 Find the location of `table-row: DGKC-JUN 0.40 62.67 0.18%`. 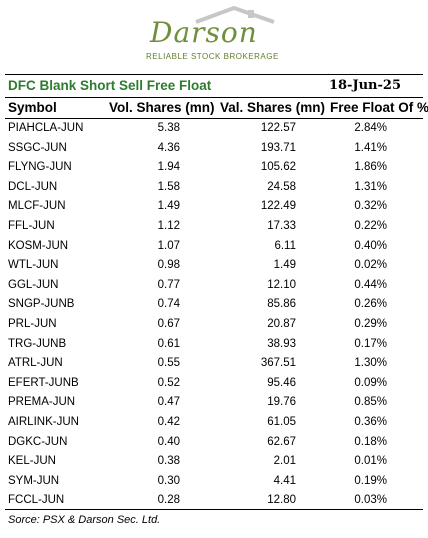

table-row: DGKC-JUN 0.40 62.67 0.18% is located at coordinates (214, 443).